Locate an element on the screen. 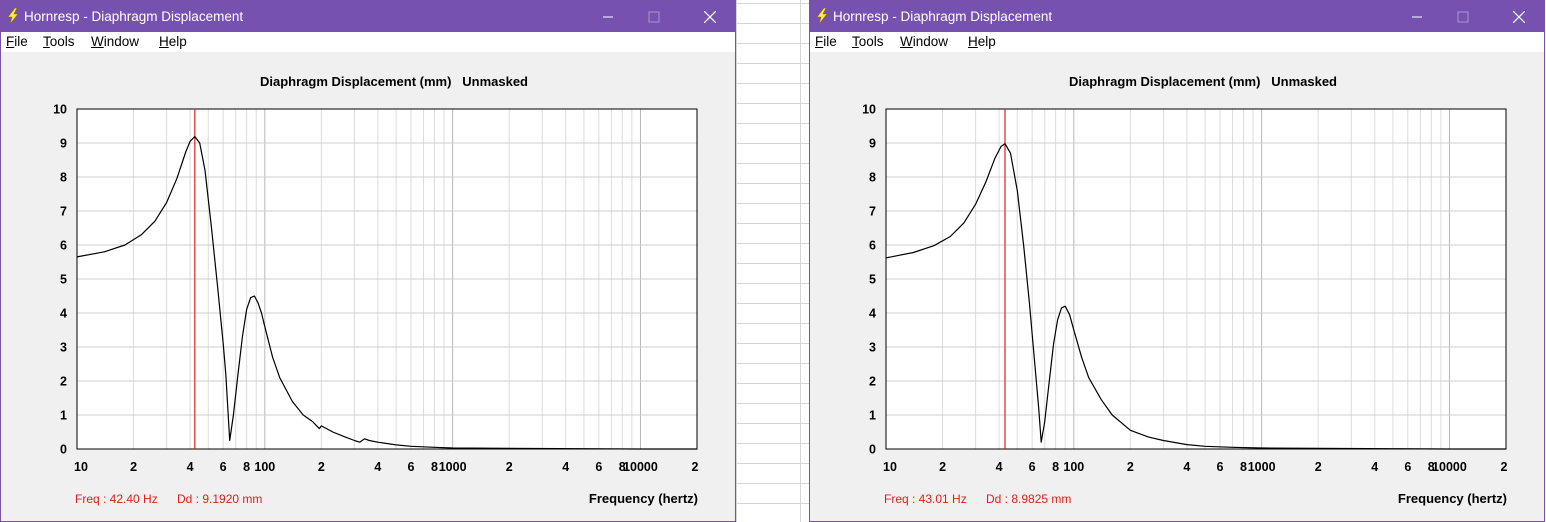  displacement-readout: Dd : 9.1920 mm is located at coordinates (219, 499).